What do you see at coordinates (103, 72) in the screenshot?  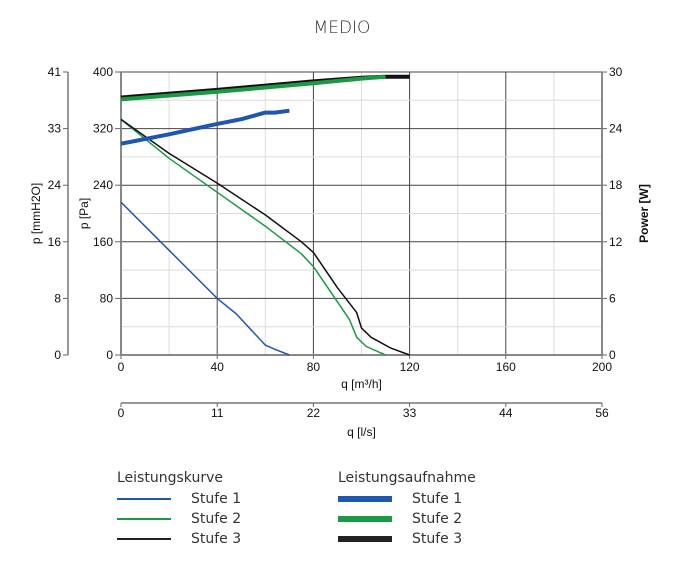 I see `svg-text: 400` at bounding box center [103, 72].